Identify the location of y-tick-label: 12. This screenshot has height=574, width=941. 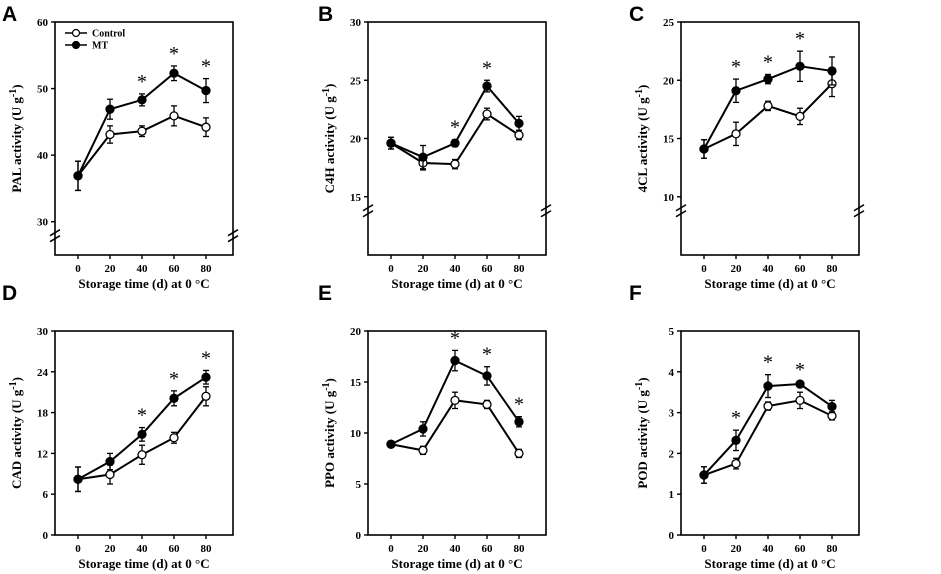
(43, 454).